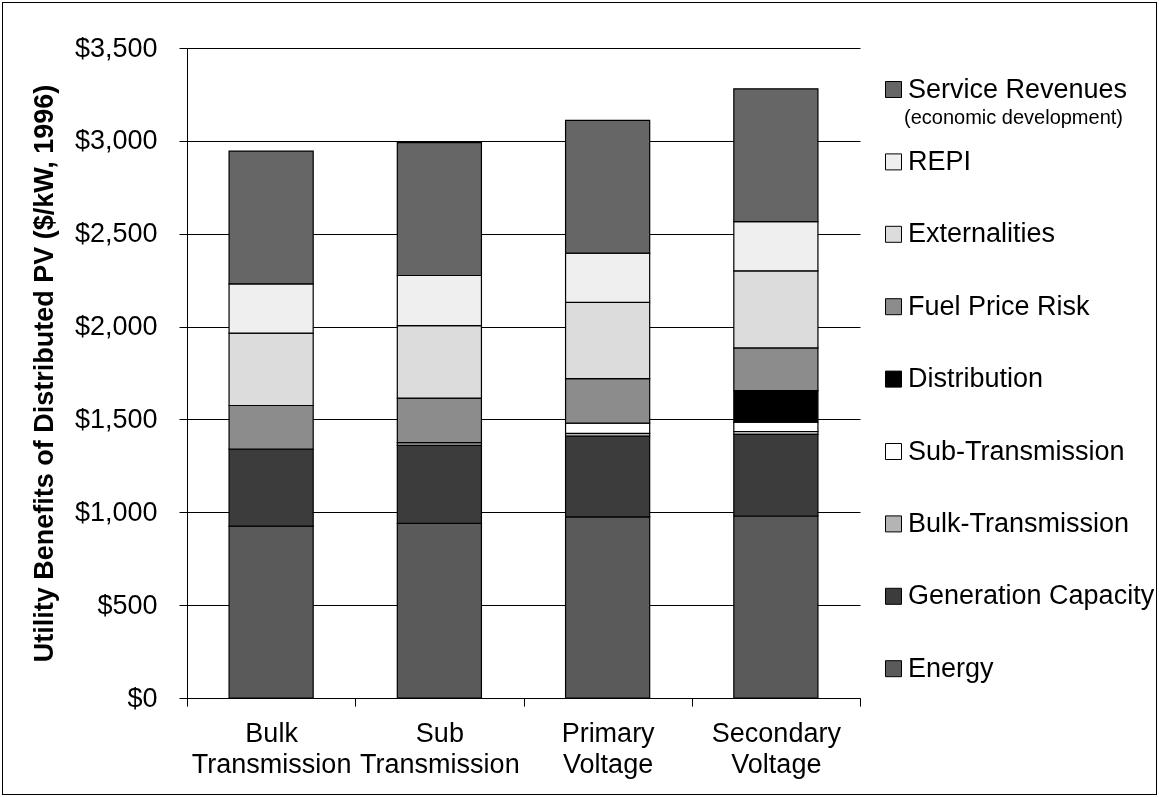 Image resolution: width=1159 pixels, height=797 pixels. What do you see at coordinates (1031, 595) in the screenshot?
I see `legend-label: Generation Capacity` at bounding box center [1031, 595].